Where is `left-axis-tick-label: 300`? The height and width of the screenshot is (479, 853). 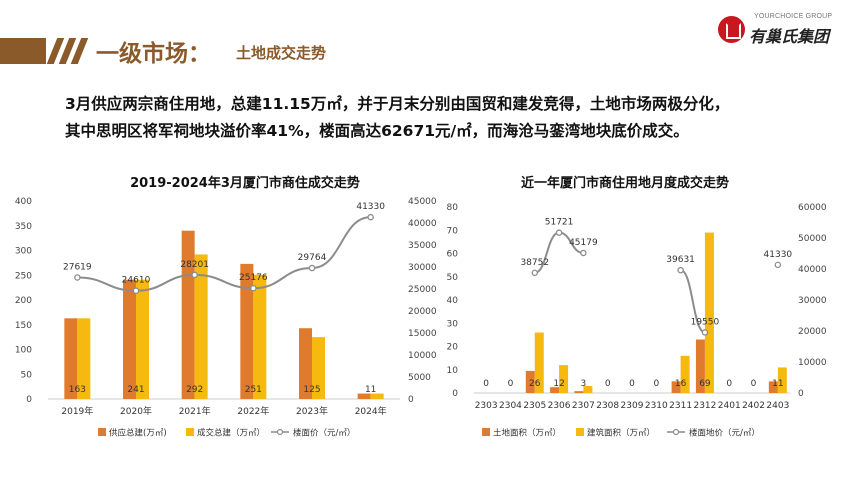 left-axis-tick-label: 300 is located at coordinates (23, 252).